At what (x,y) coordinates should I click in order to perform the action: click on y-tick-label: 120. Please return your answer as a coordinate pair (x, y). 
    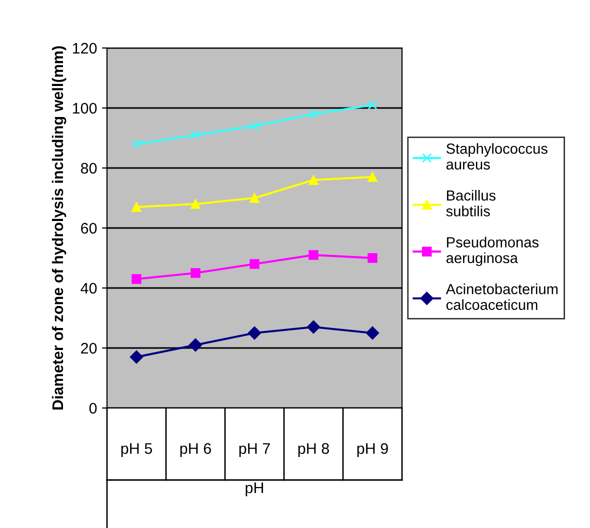
    Looking at the image, I should click on (84, 48).